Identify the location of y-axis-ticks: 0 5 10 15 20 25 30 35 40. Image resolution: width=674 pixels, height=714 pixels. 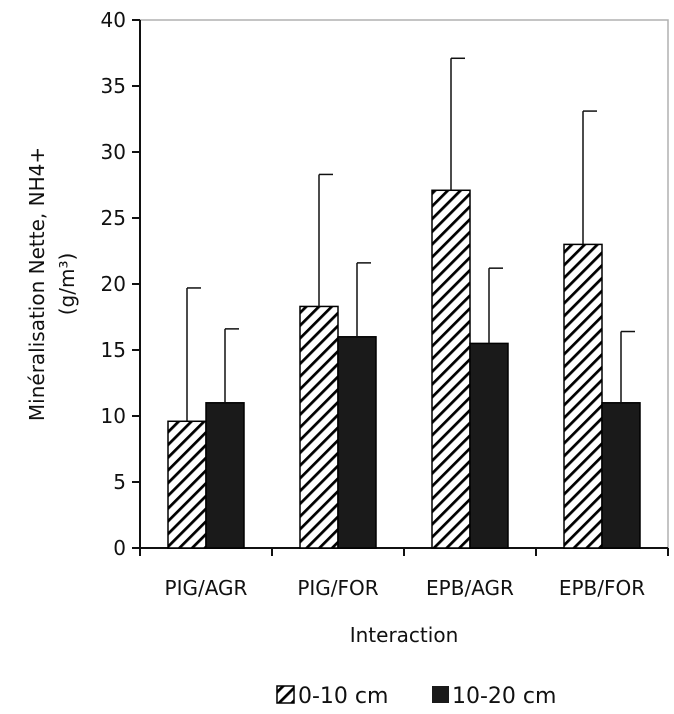
(120, 284).